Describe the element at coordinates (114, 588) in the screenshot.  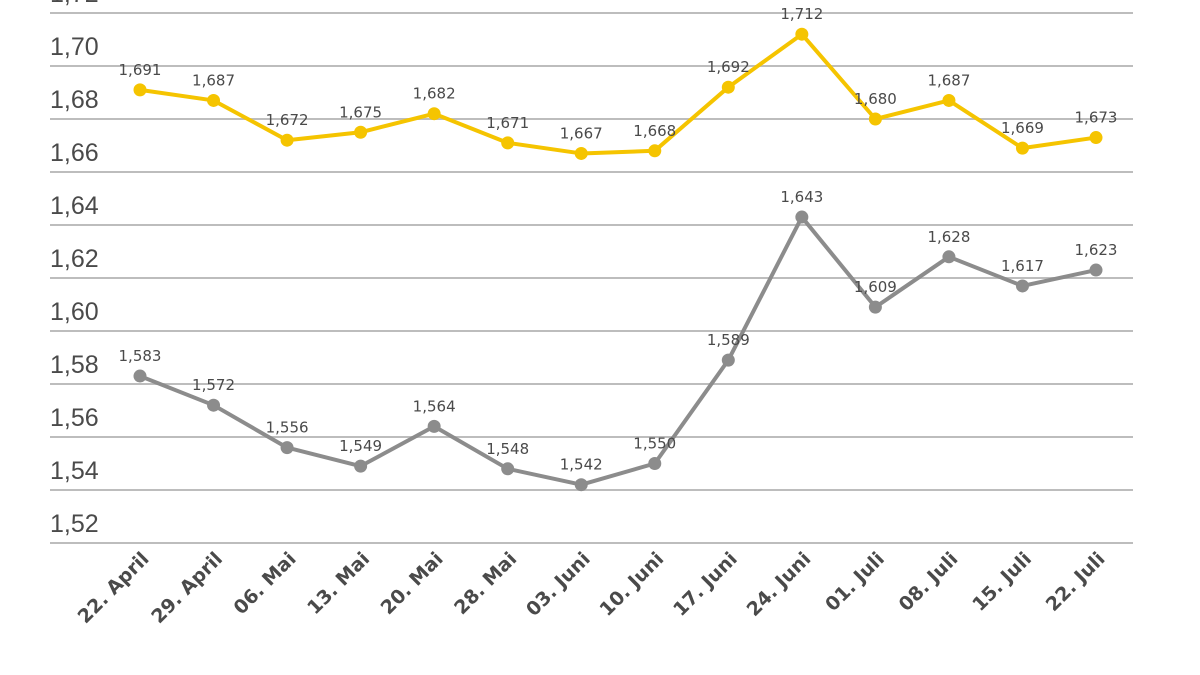
I see `x-tick-label: 22. April` at that location.